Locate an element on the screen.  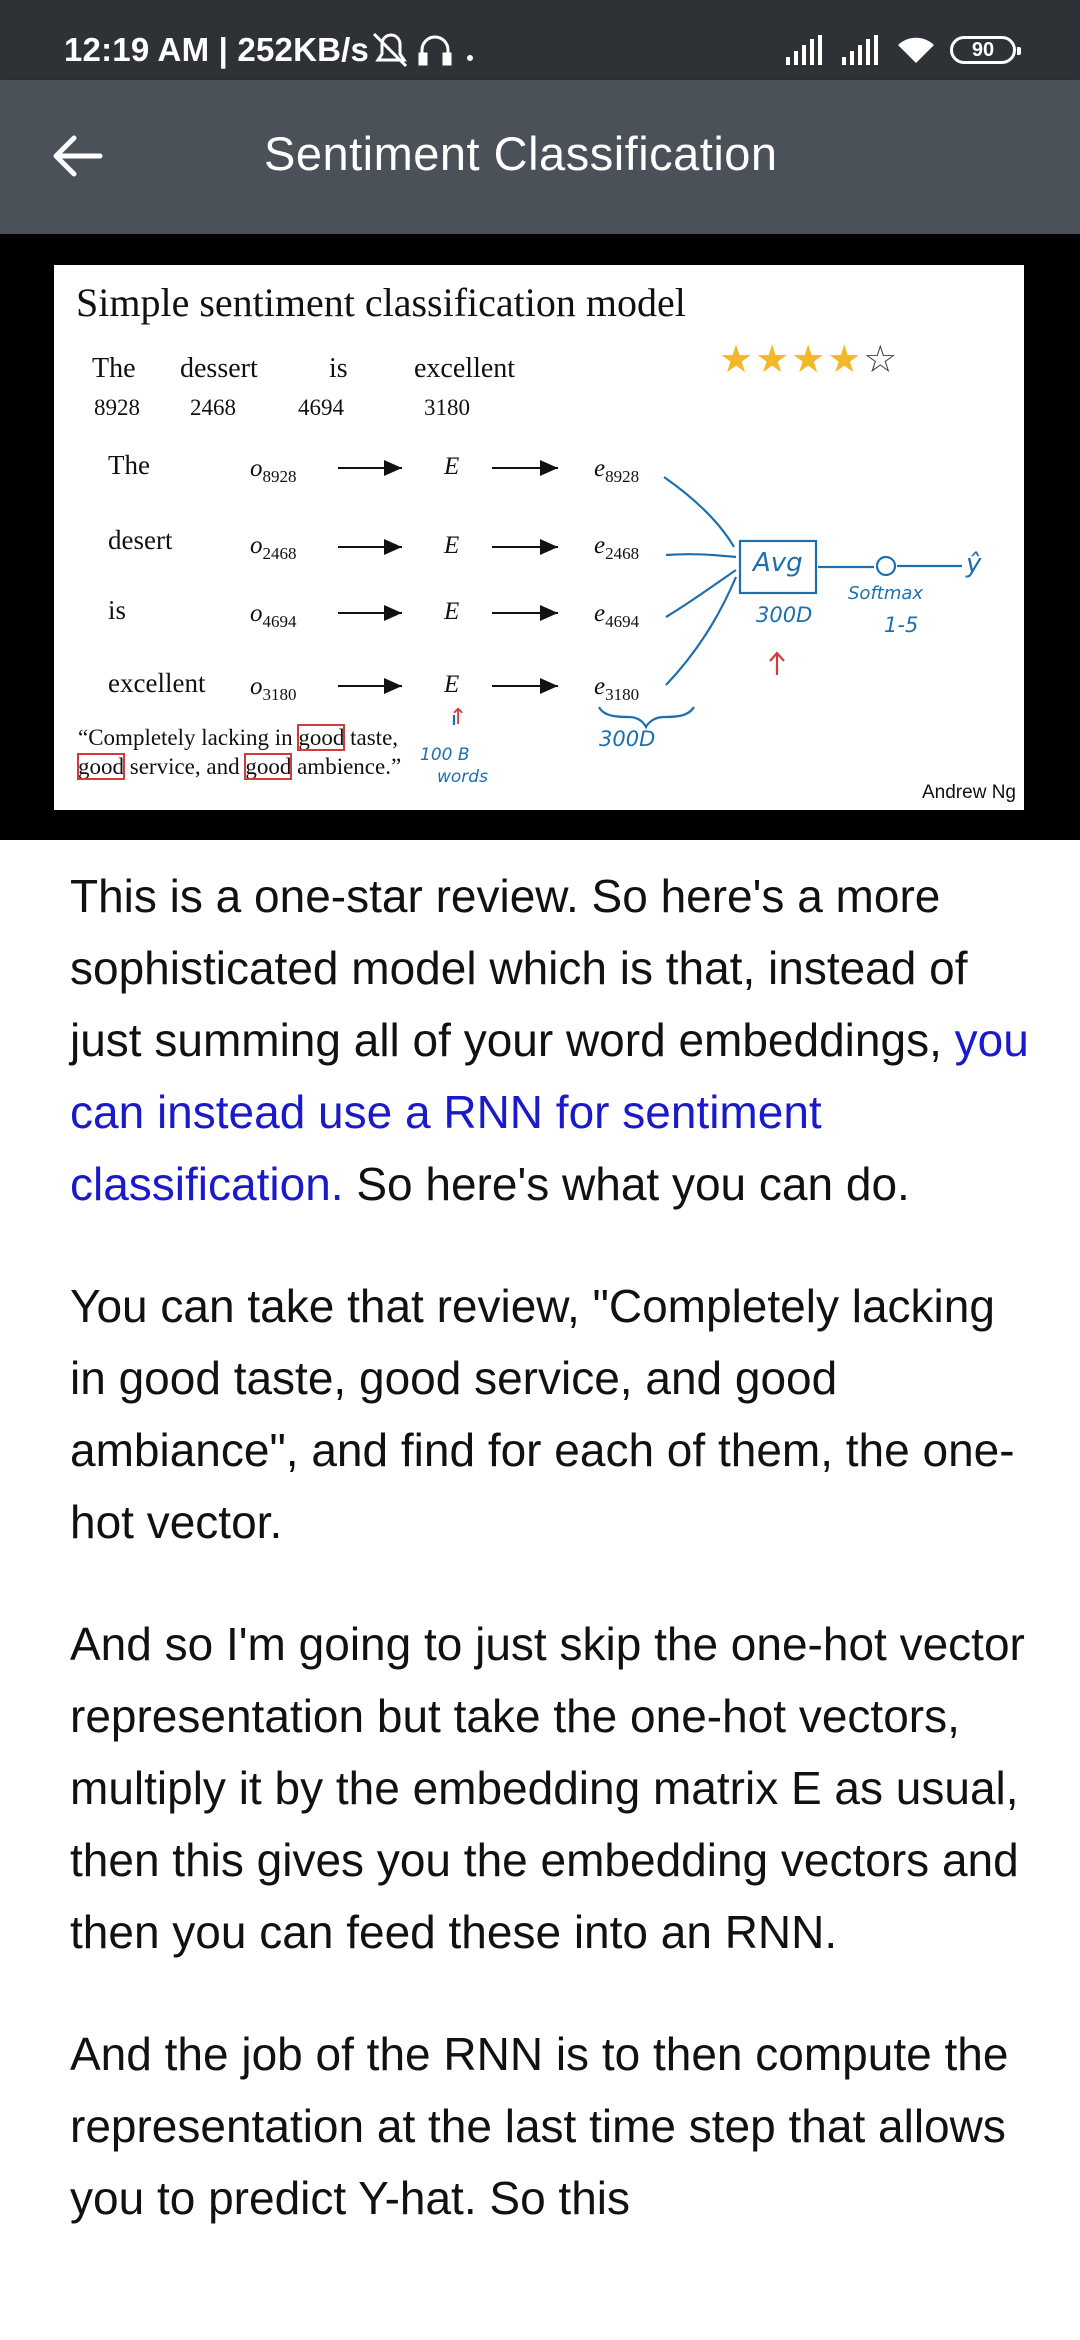
word-index: 2468 is located at coordinates (213, 407).